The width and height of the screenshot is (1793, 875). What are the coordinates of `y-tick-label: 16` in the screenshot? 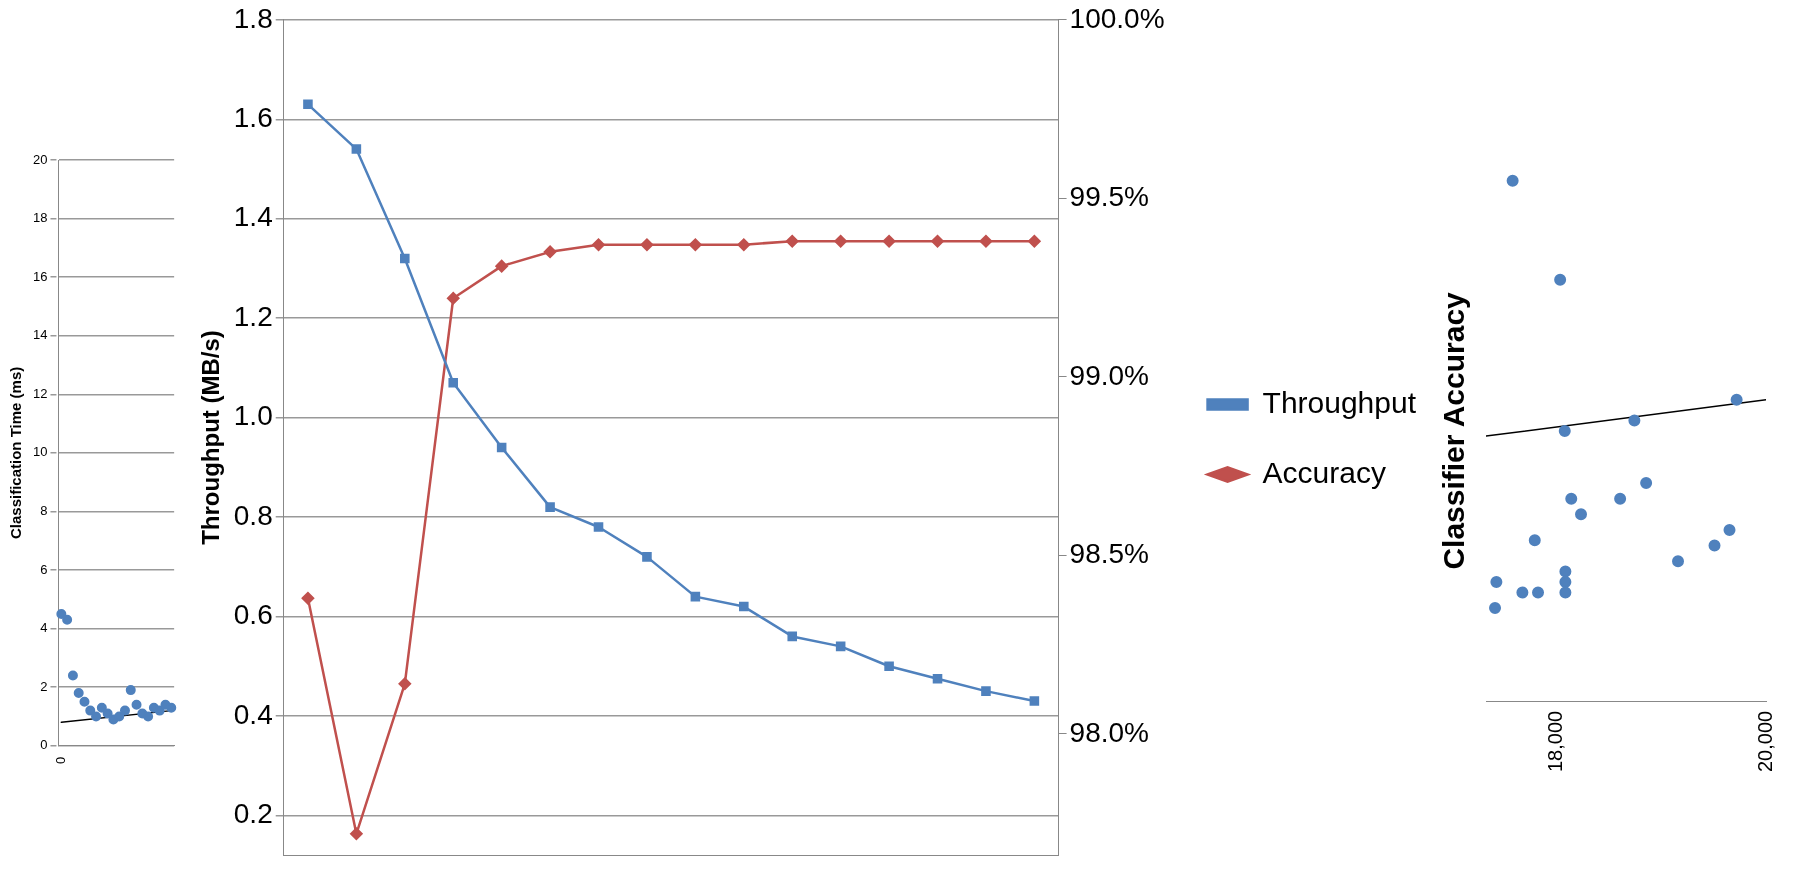 It's located at (40, 276).